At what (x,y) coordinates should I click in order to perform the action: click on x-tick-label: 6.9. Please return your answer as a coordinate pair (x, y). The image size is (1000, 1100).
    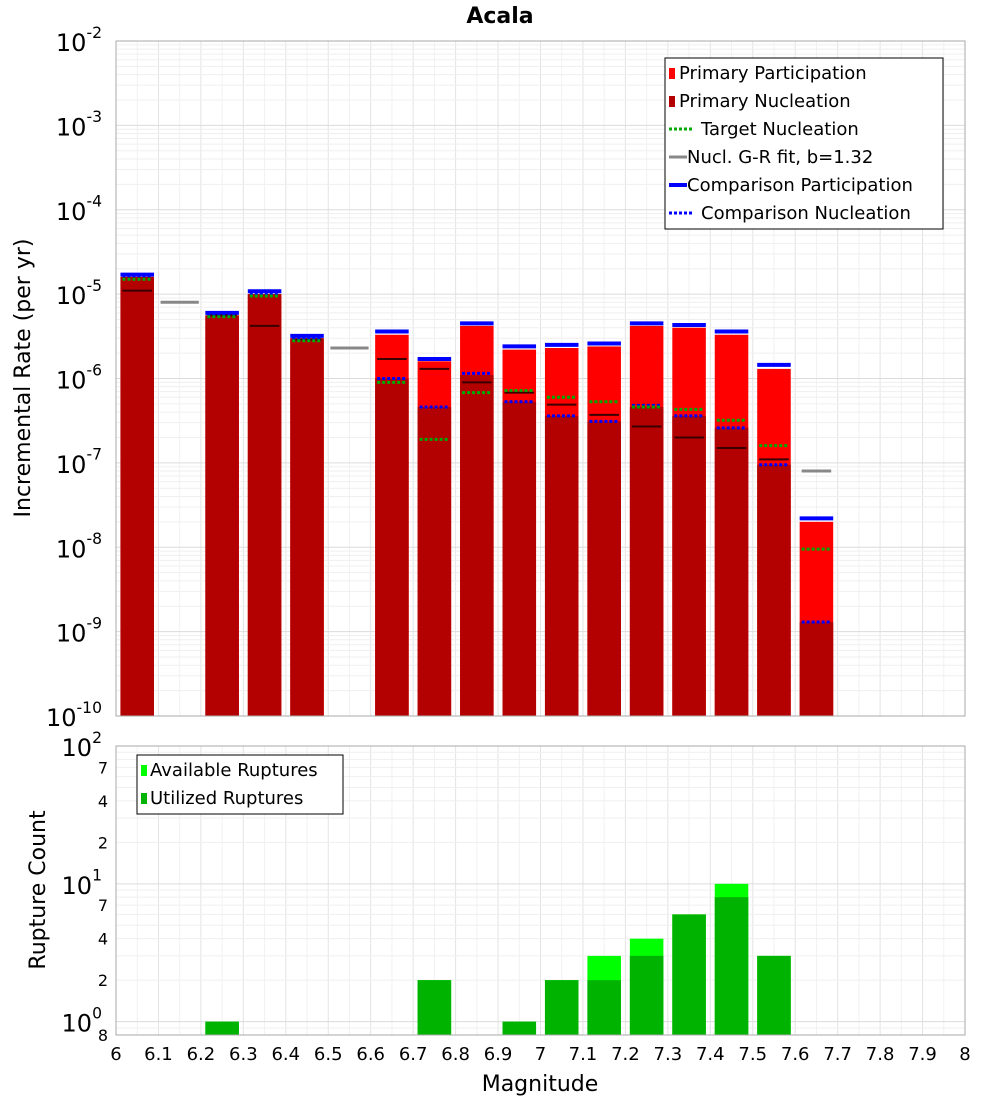
    Looking at the image, I should click on (498, 1054).